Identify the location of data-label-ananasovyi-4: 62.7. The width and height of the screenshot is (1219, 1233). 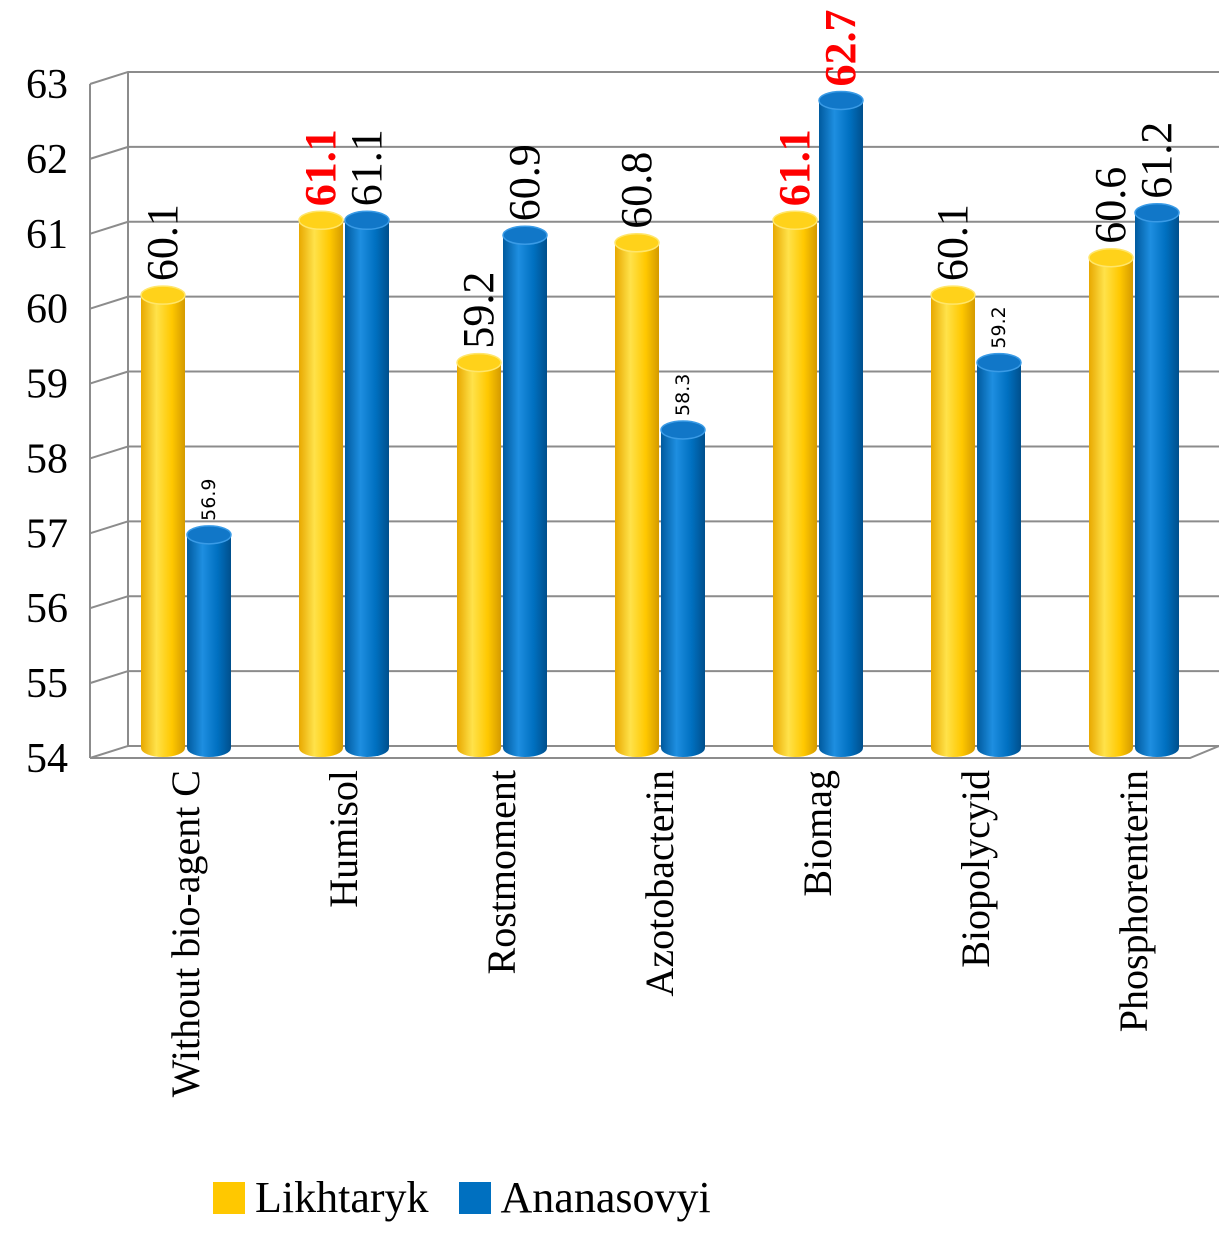
(840, 47).